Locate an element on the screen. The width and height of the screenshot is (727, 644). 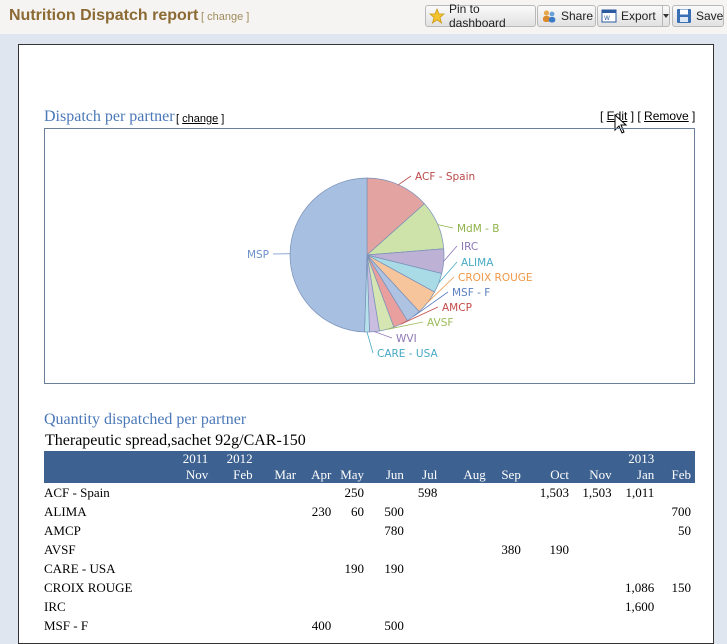
month-header-cell: Jan is located at coordinates (637, 475).